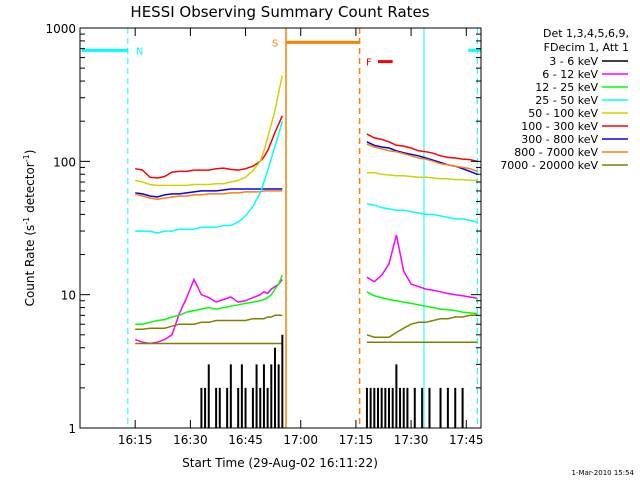 This screenshot has height=480, width=640. I want to click on series-7-pre-line, so click(209, 322).